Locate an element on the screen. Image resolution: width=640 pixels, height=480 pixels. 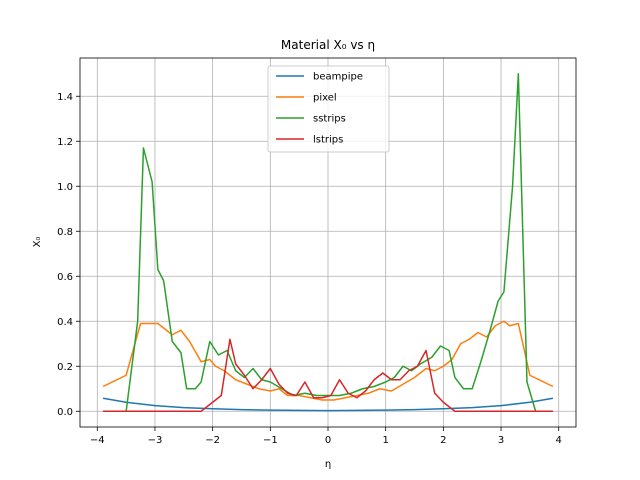
series-line-pixel is located at coordinates (328, 360).